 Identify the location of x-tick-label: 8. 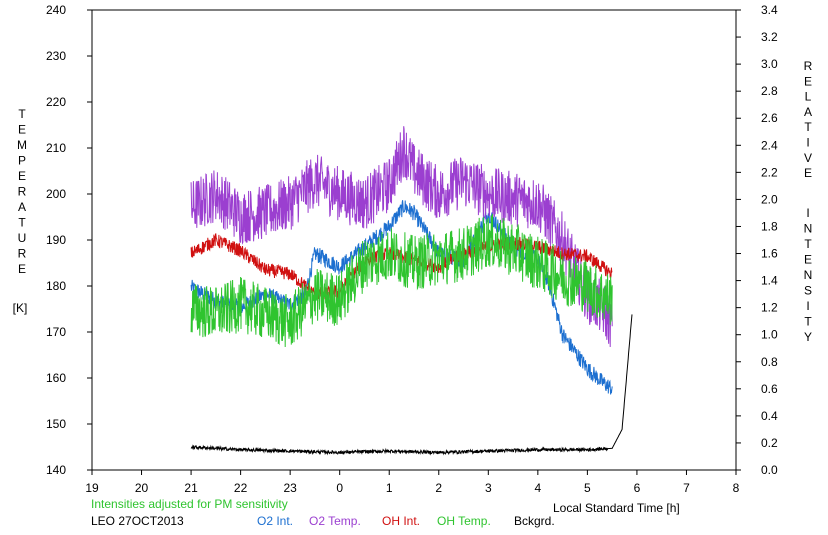
(736, 488).